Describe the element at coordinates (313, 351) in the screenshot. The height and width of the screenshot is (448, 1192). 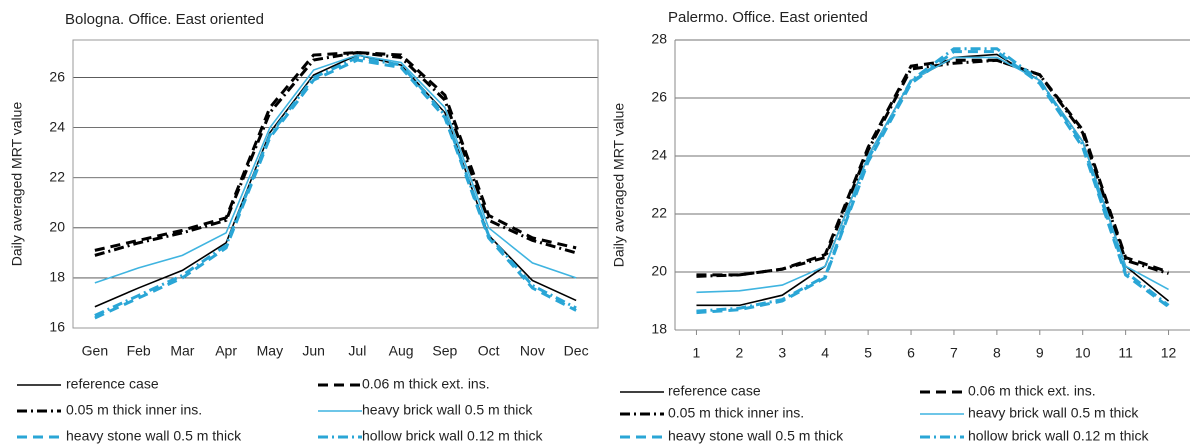
I see `x-tick-label: Jun` at that location.